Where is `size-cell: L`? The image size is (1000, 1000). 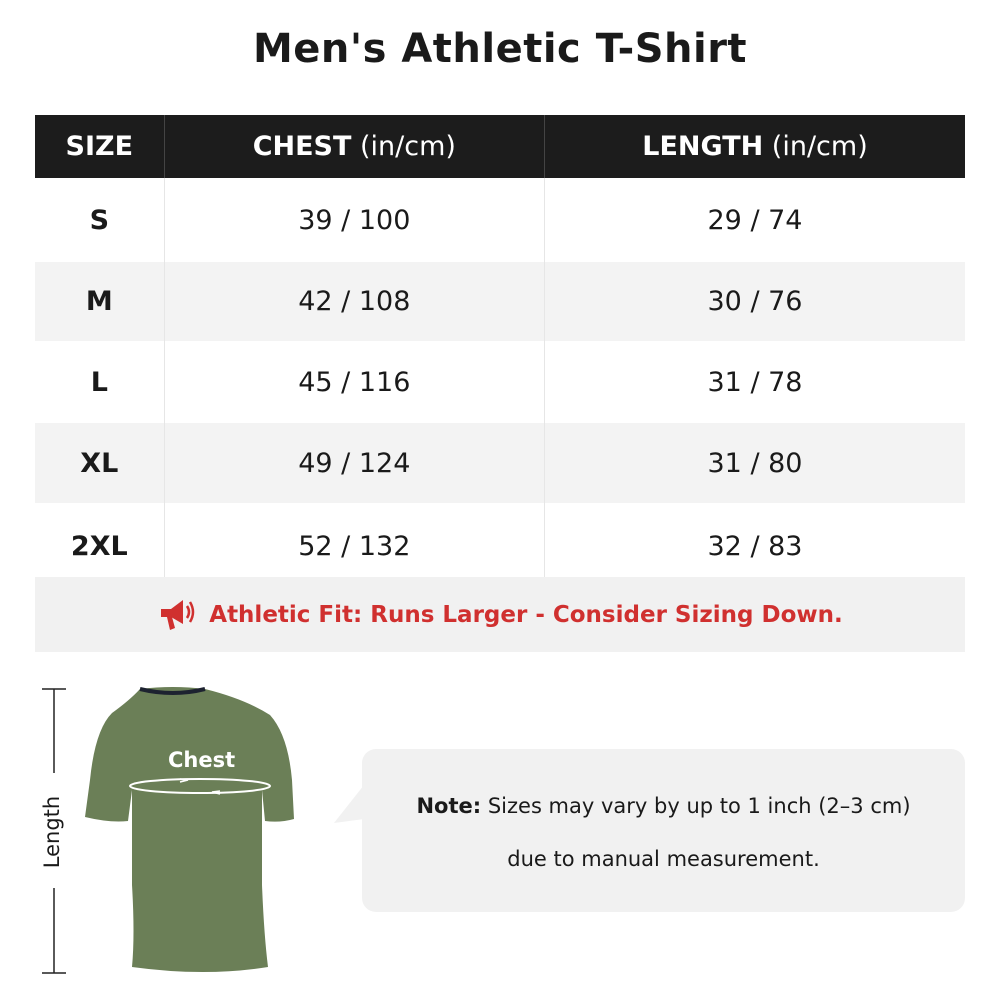 size-cell: L is located at coordinates (100, 382).